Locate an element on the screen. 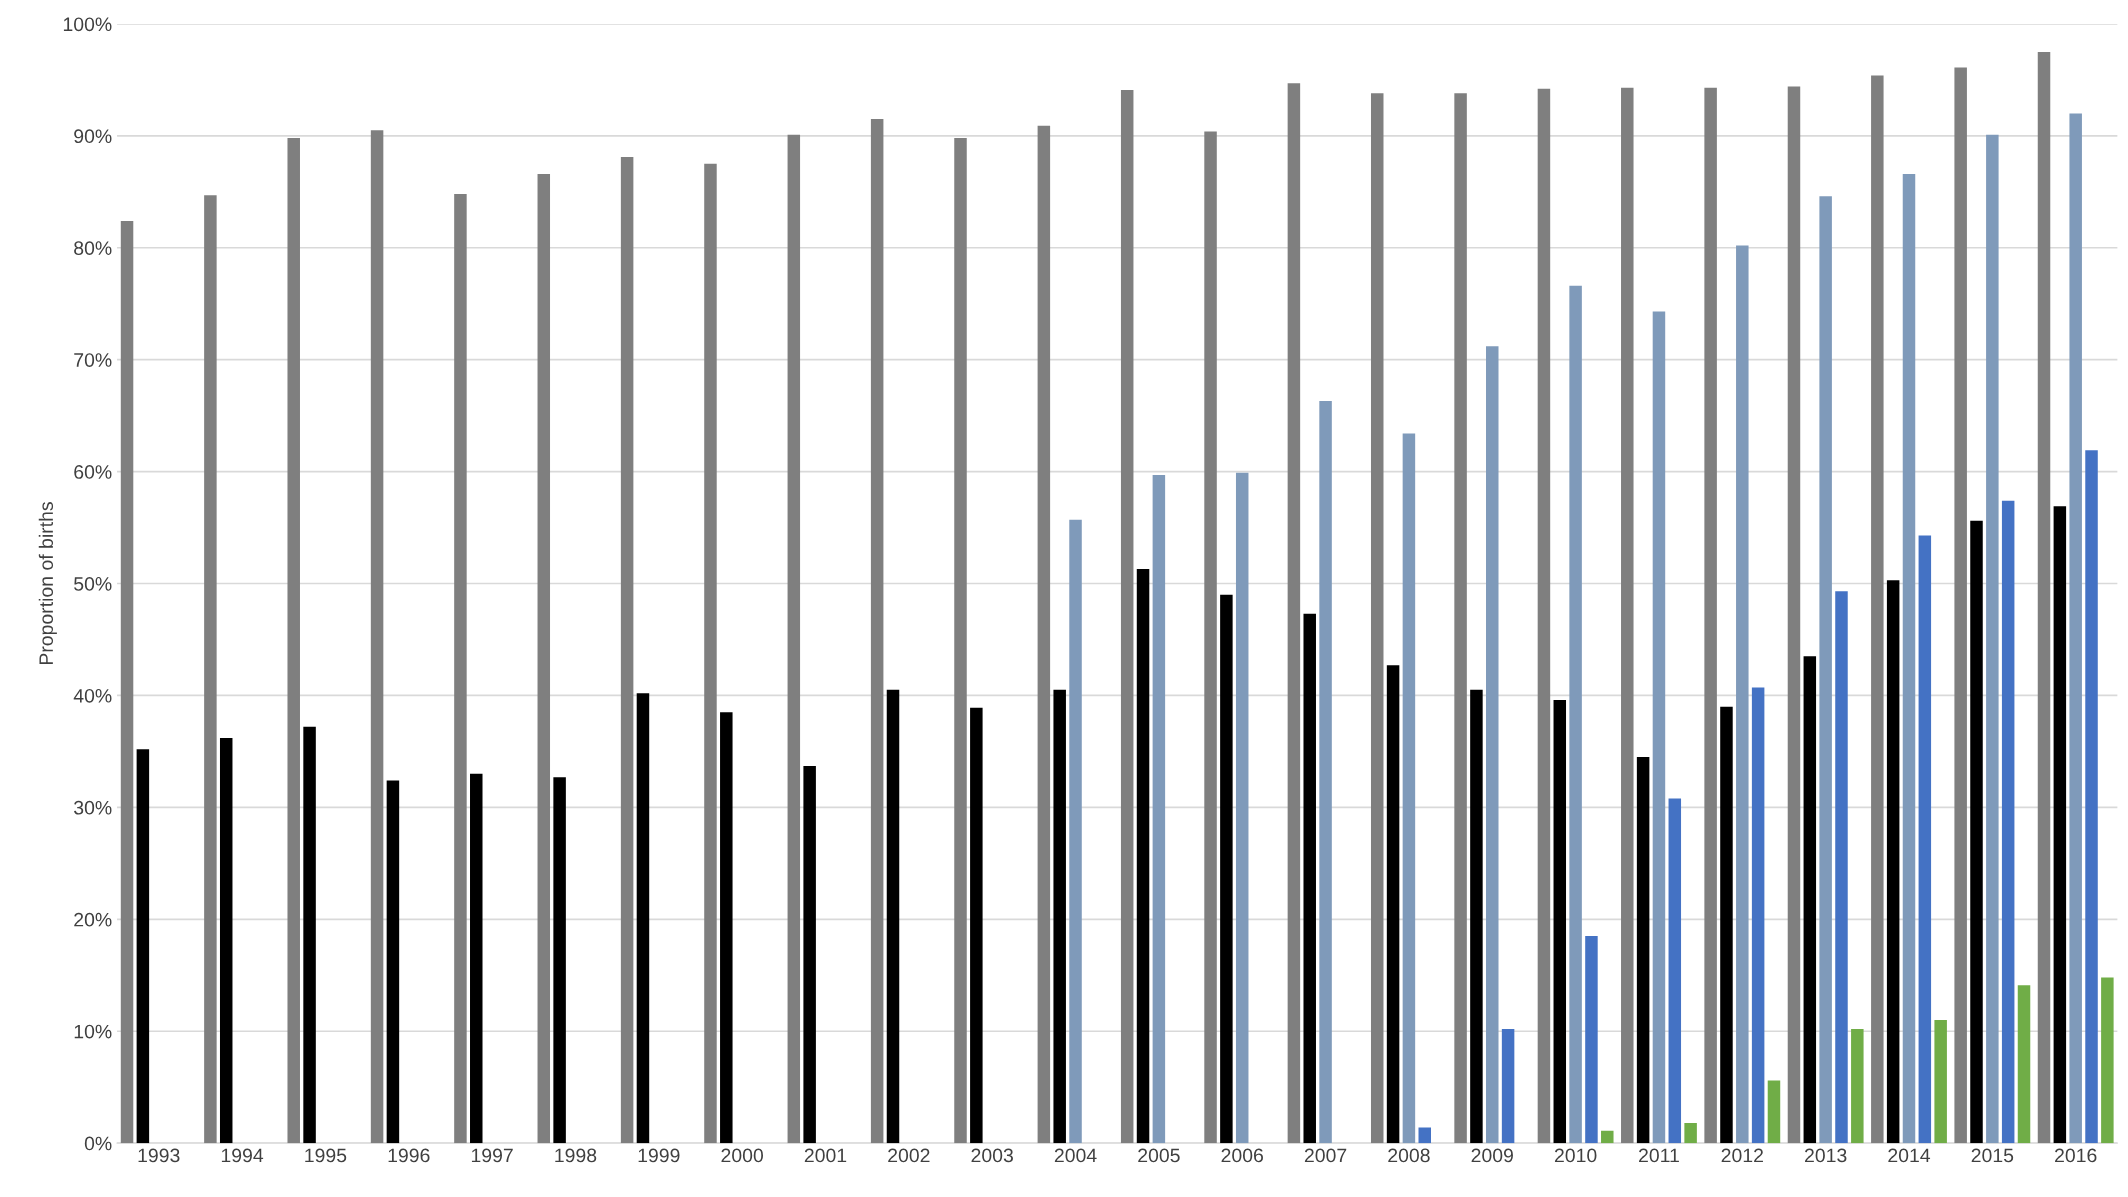 This screenshot has height=1197, width=2128. x-tick-label: 2001 is located at coordinates (825, 1155).